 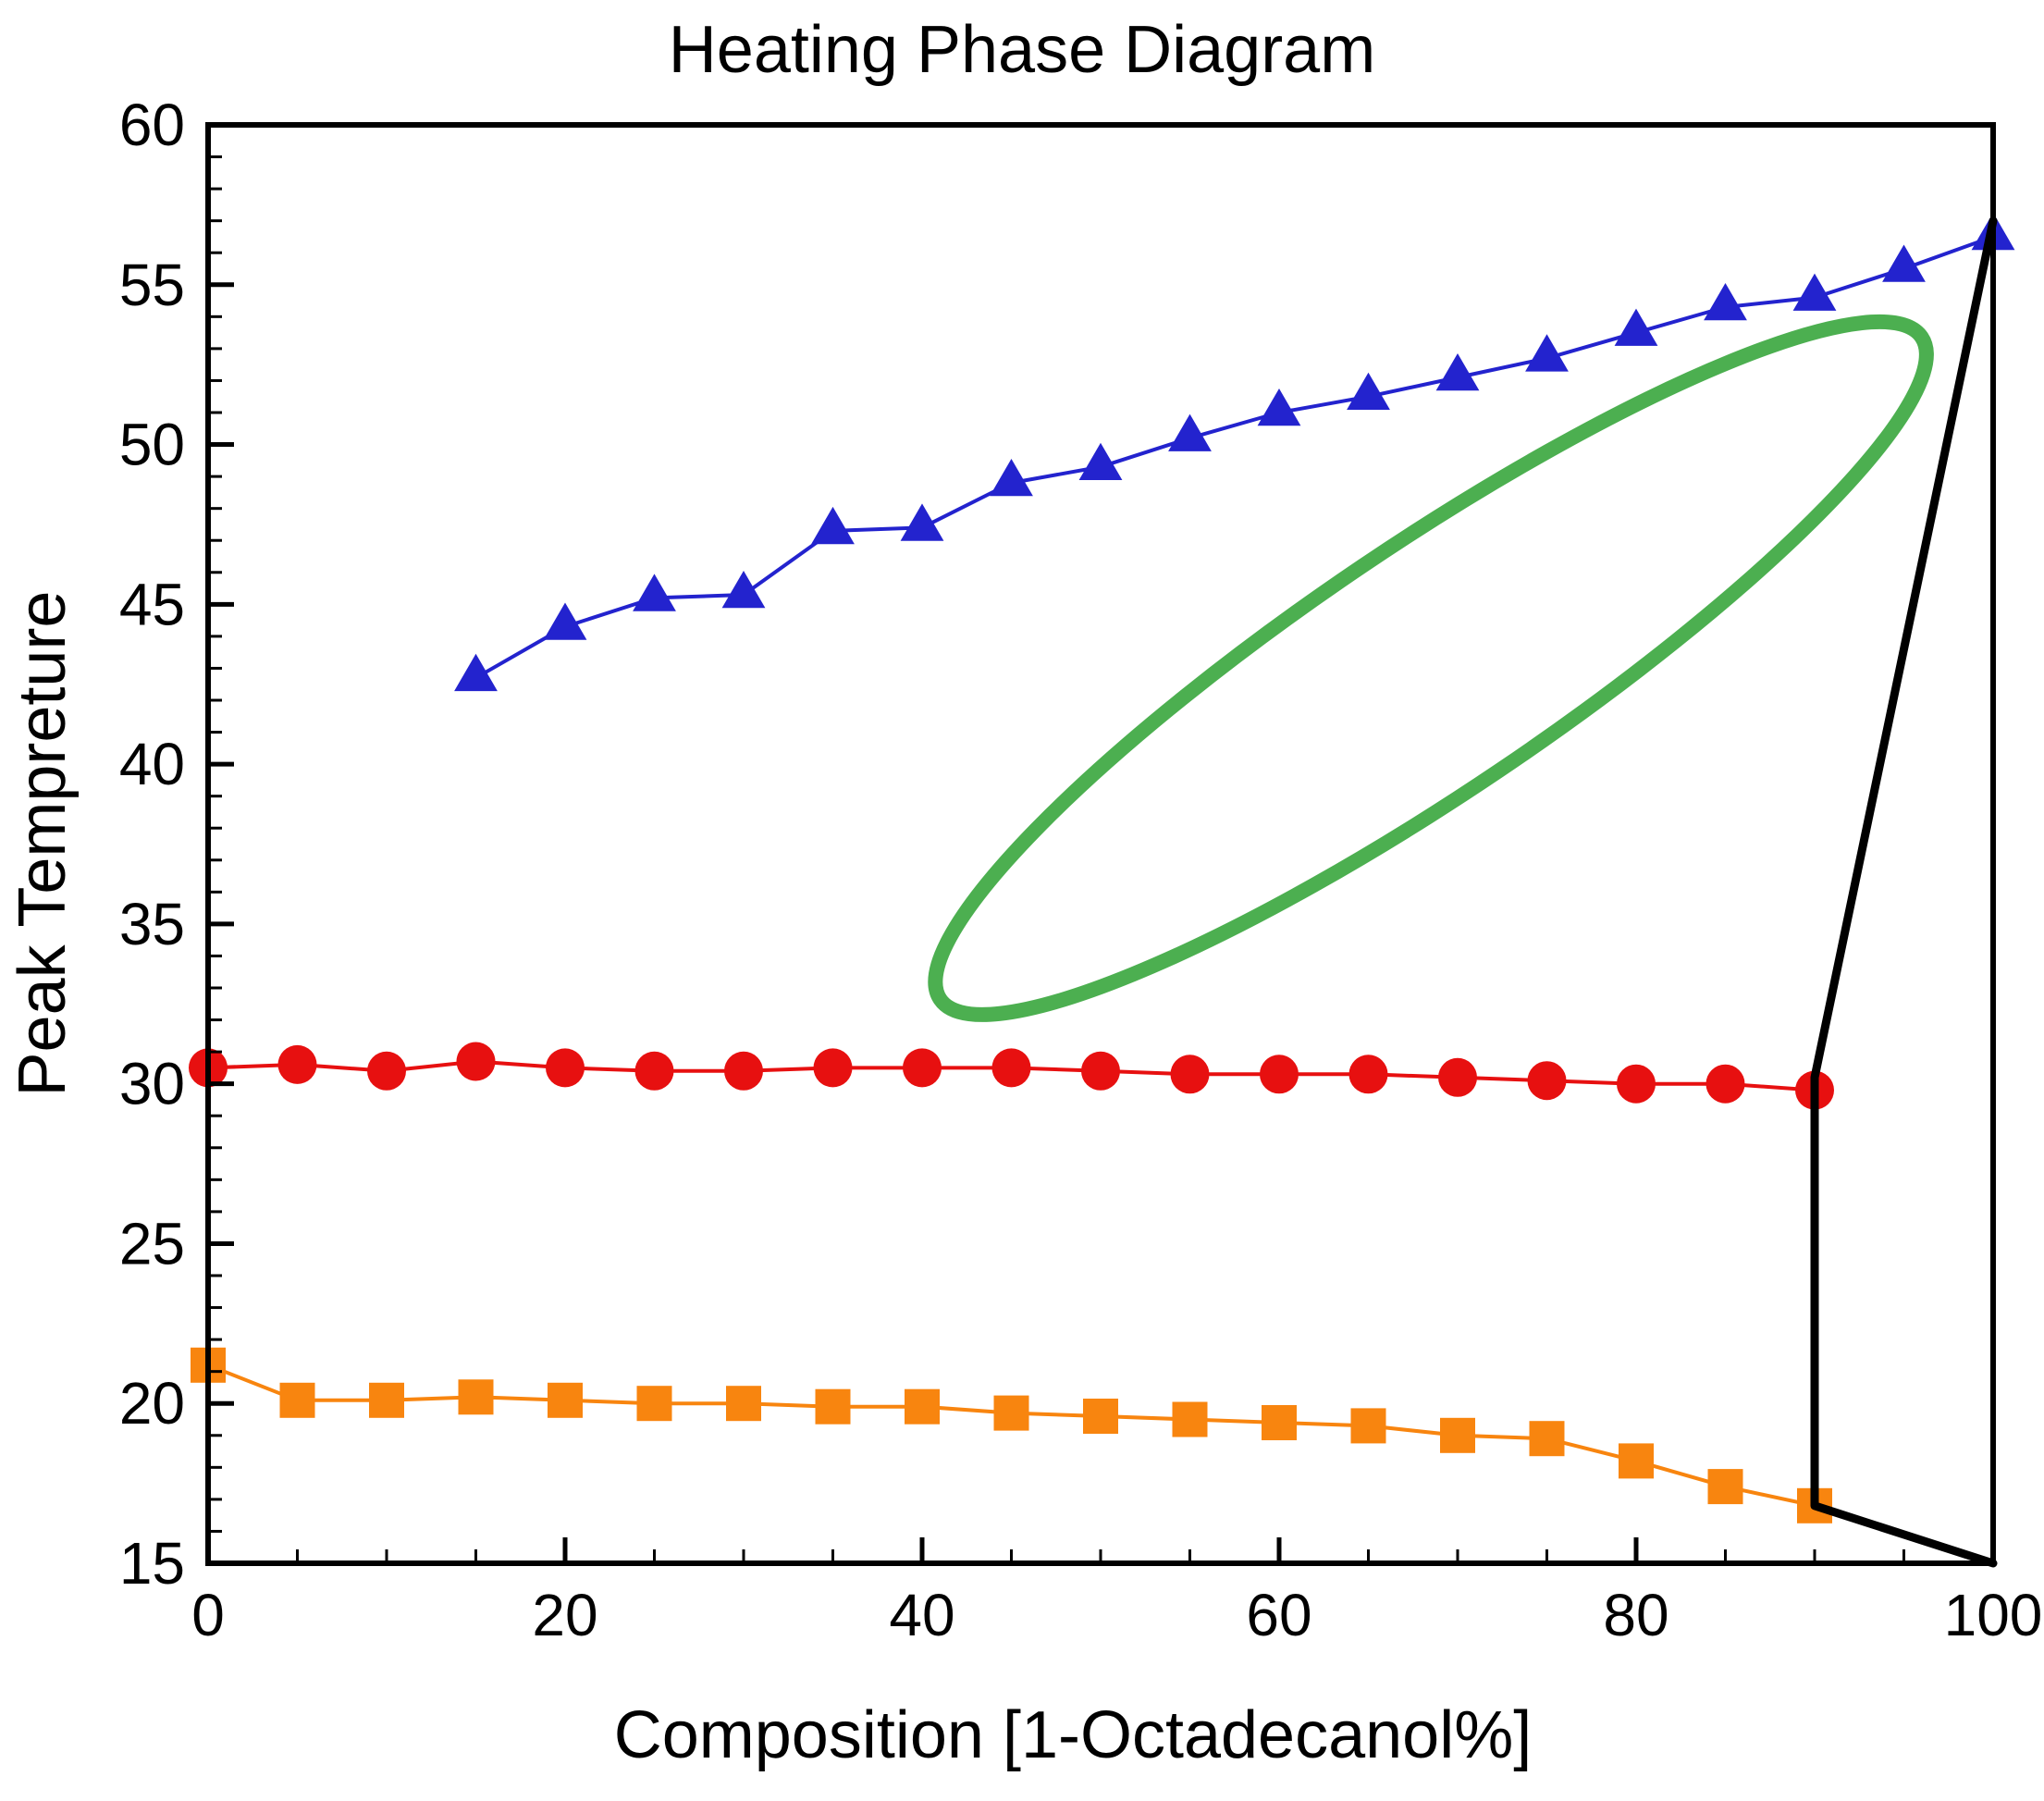 I want to click on phase-boundary-line-line, so click(x=1904, y=892).